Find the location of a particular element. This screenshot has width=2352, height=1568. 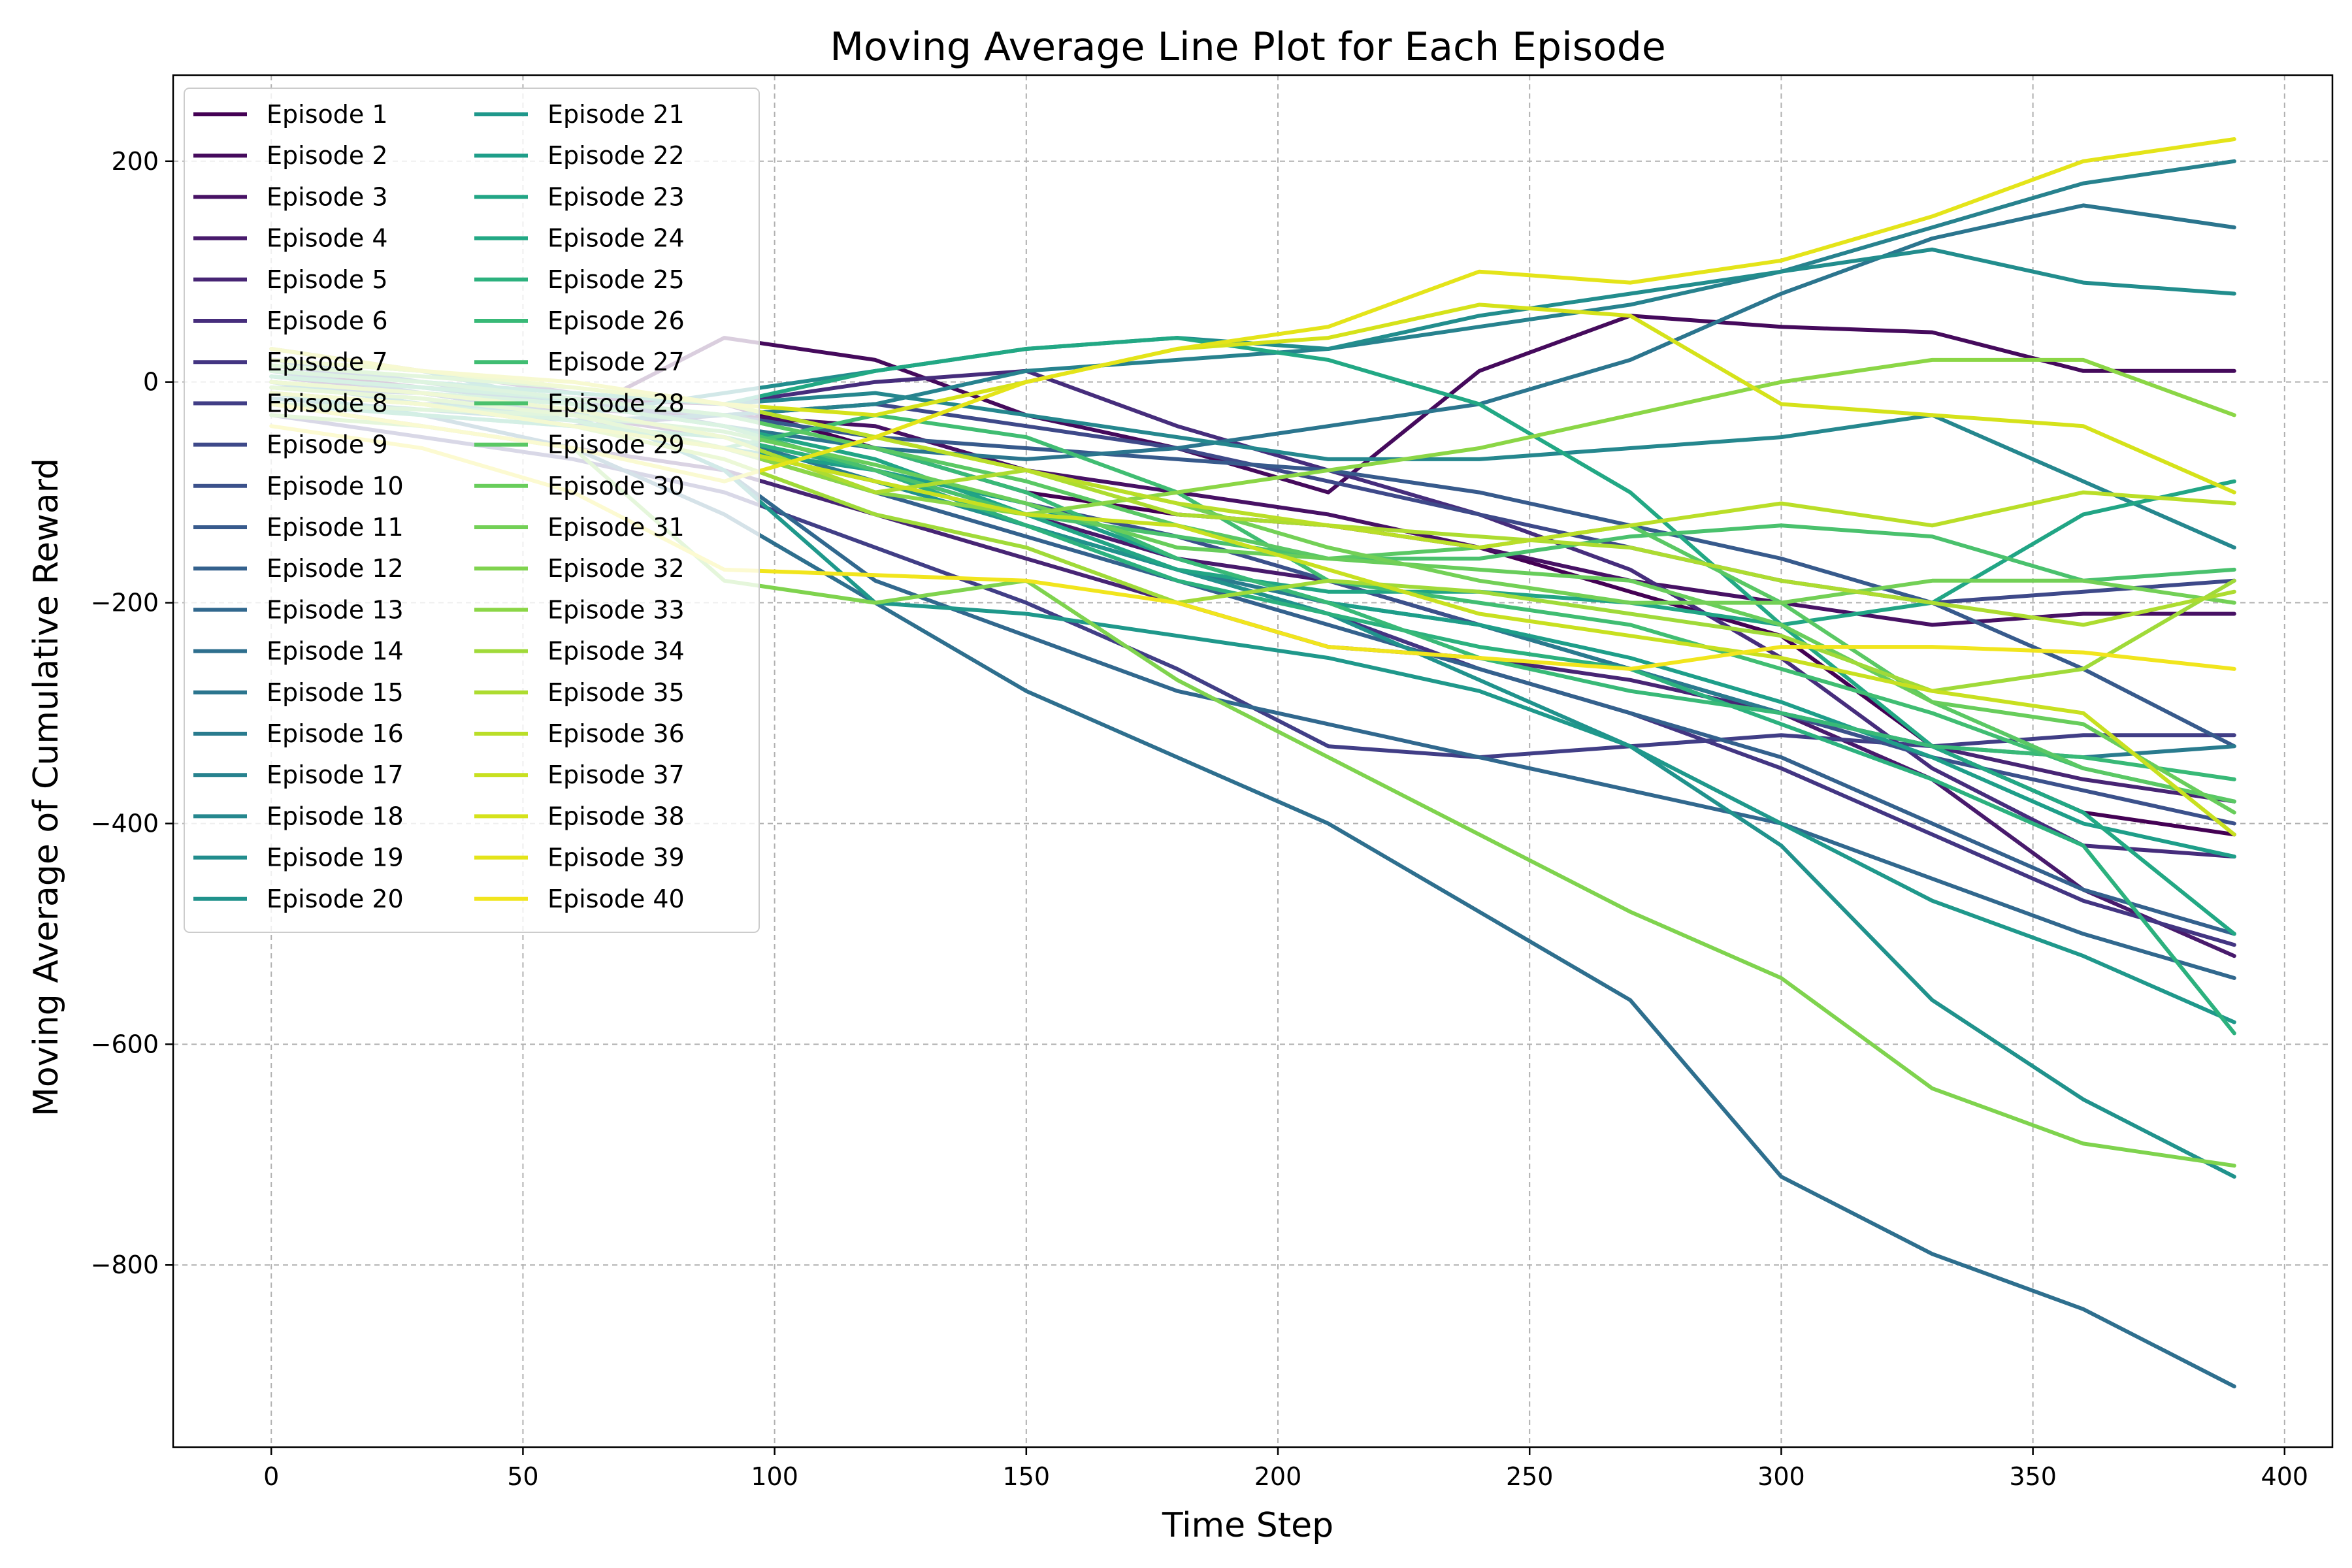

legend-label: Episode 12 is located at coordinates (335, 568).